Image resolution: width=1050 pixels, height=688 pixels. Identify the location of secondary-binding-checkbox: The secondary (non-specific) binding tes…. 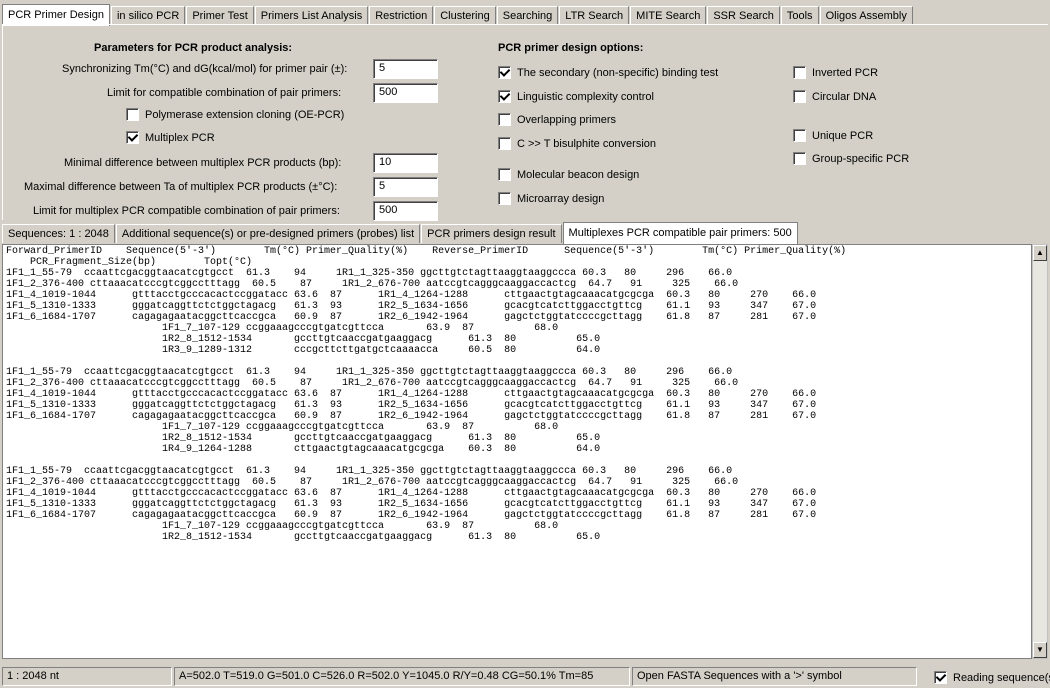
(608, 72).